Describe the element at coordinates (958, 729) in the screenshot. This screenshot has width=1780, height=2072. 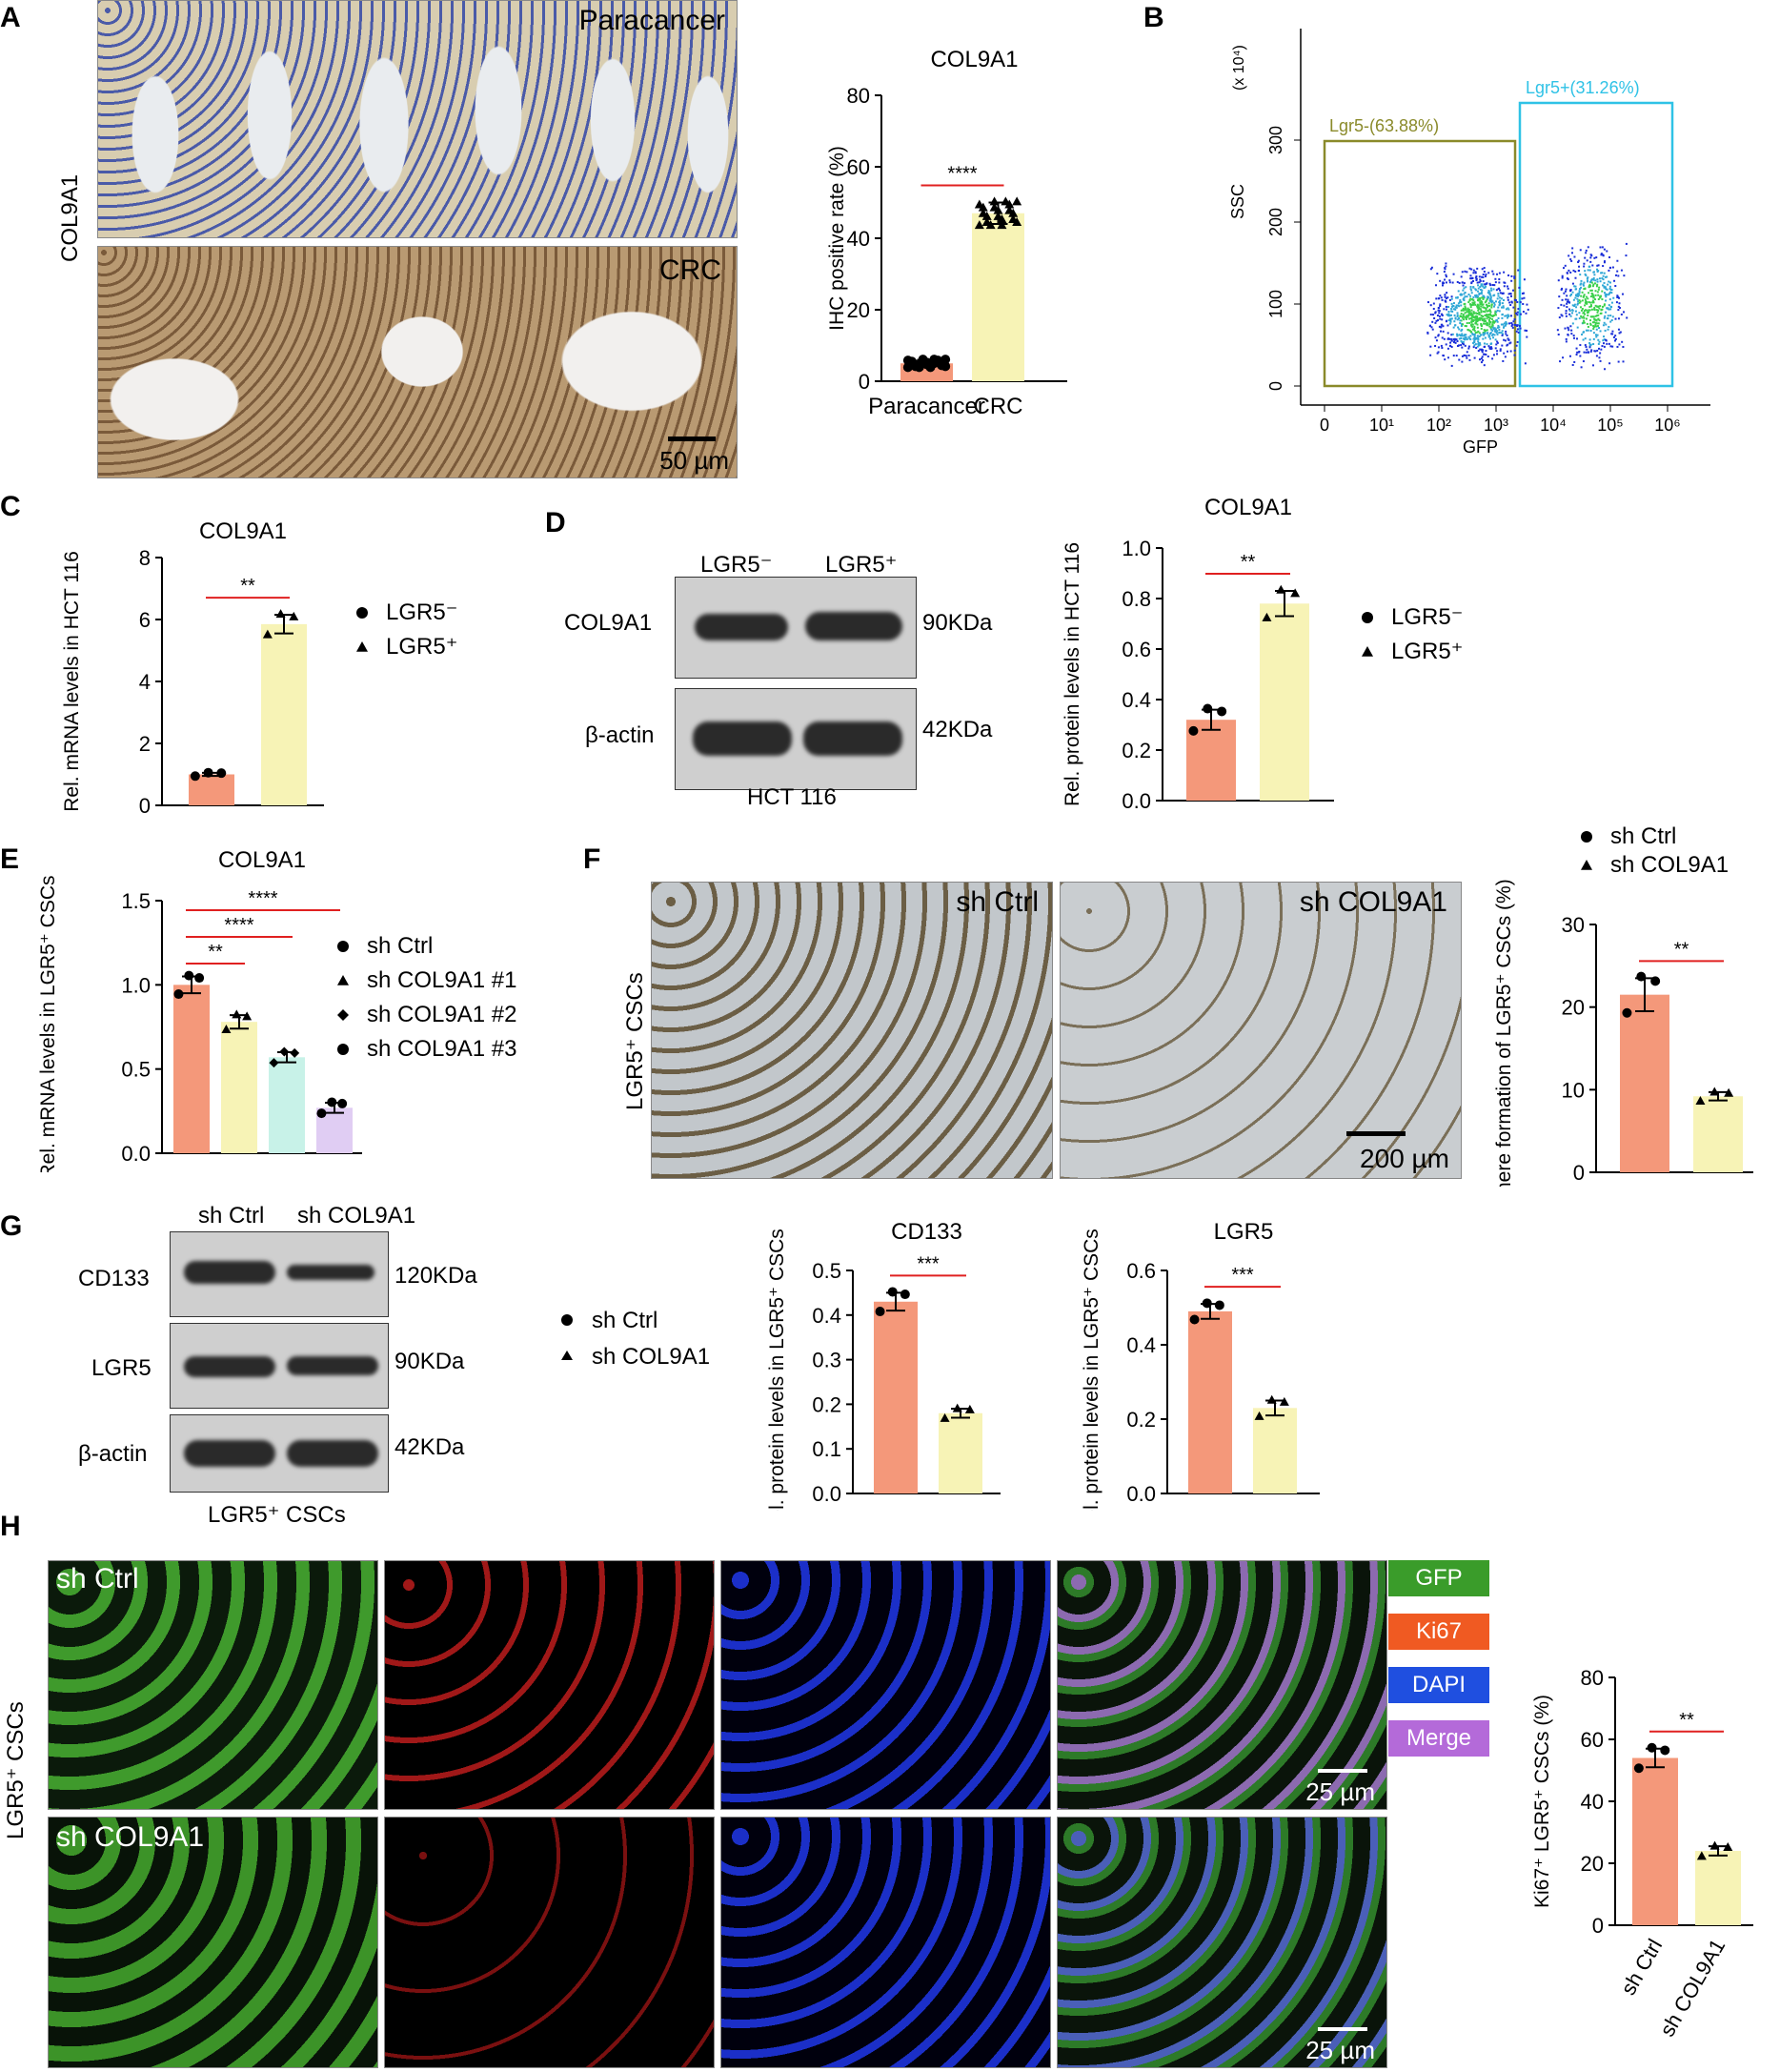
I see `blot-d-row2-kda: 42KDa` at that location.